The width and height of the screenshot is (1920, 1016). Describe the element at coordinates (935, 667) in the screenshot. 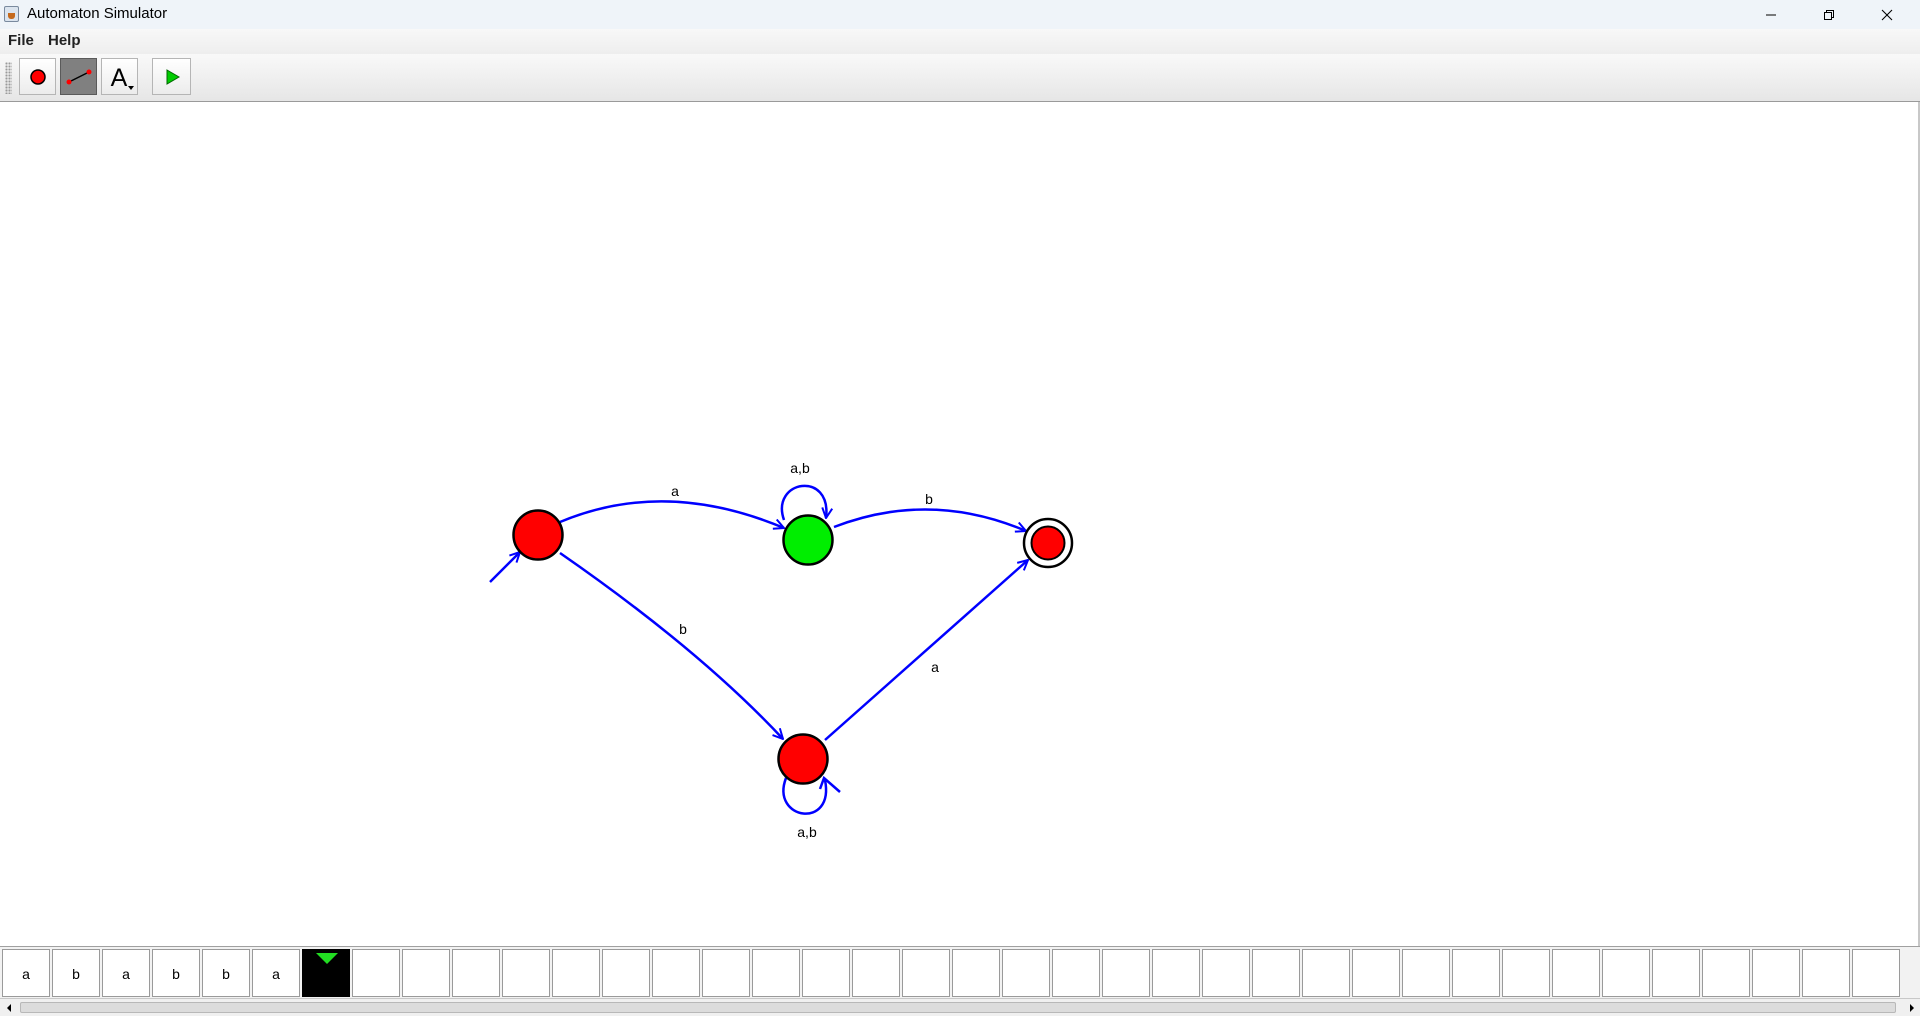

I see `transition-label-q3-q2: a` at that location.